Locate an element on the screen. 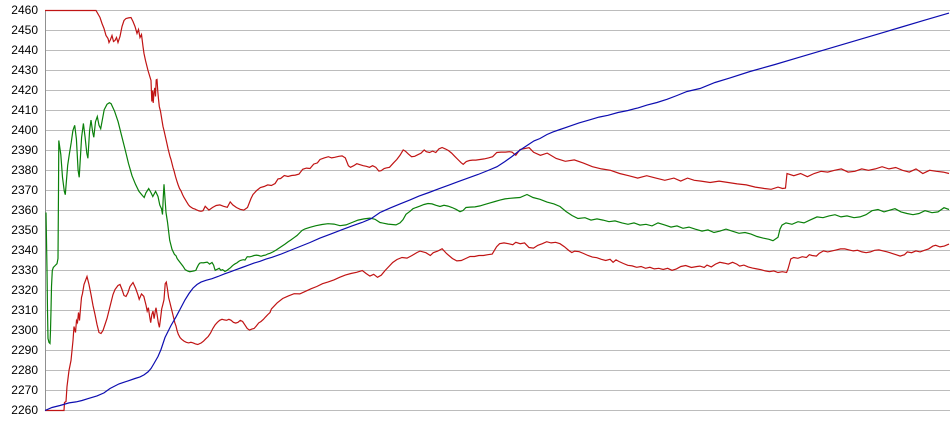  svg-text: 2260 is located at coordinates (24, 410).